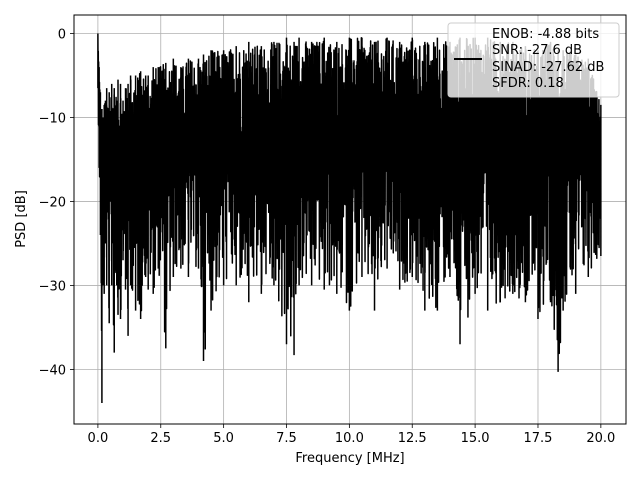 This screenshot has height=480, width=640. What do you see at coordinates (223, 438) in the screenshot?
I see `x-tick-label: 5.0` at bounding box center [223, 438].